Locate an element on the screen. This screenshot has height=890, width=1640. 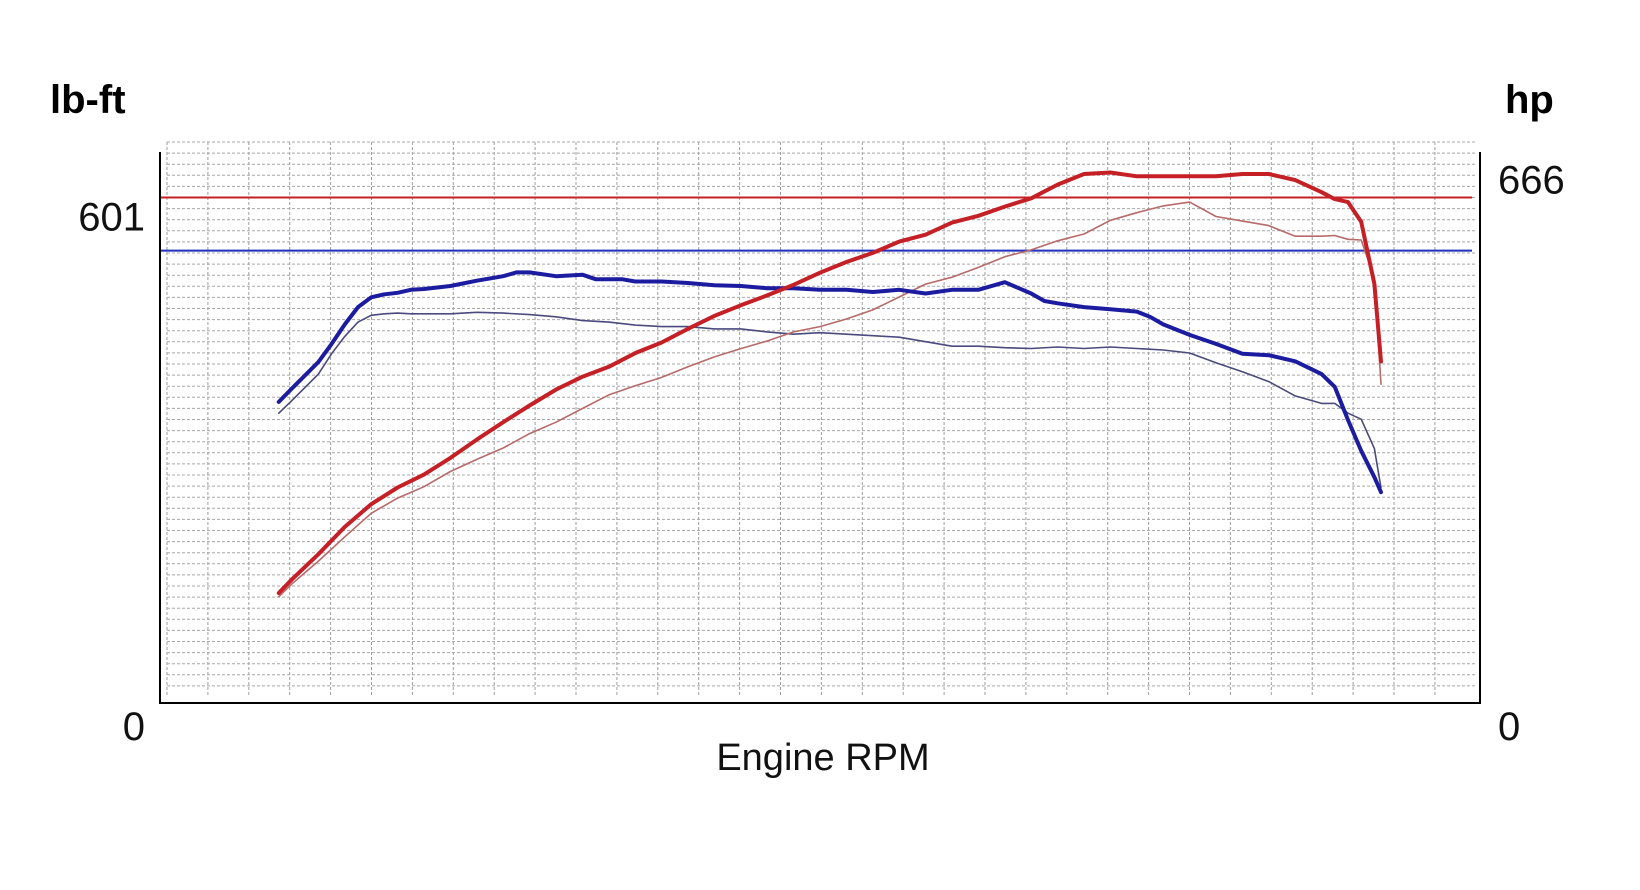
right-tick-label: 666 is located at coordinates (1531, 181).